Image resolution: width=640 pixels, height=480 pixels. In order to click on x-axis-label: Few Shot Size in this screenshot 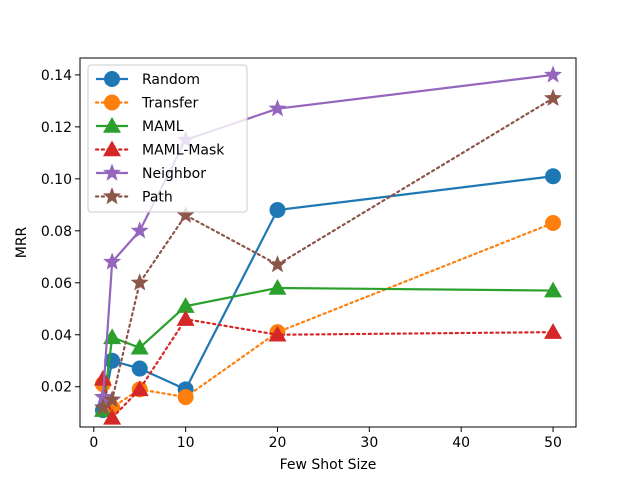, I will do `click(328, 465)`.